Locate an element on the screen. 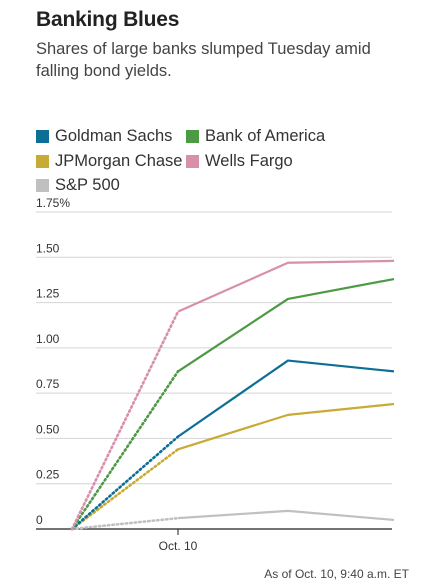 The height and width of the screenshot is (588, 421). legend-item-goldman-sachs: Goldman Sachs is located at coordinates (104, 136).